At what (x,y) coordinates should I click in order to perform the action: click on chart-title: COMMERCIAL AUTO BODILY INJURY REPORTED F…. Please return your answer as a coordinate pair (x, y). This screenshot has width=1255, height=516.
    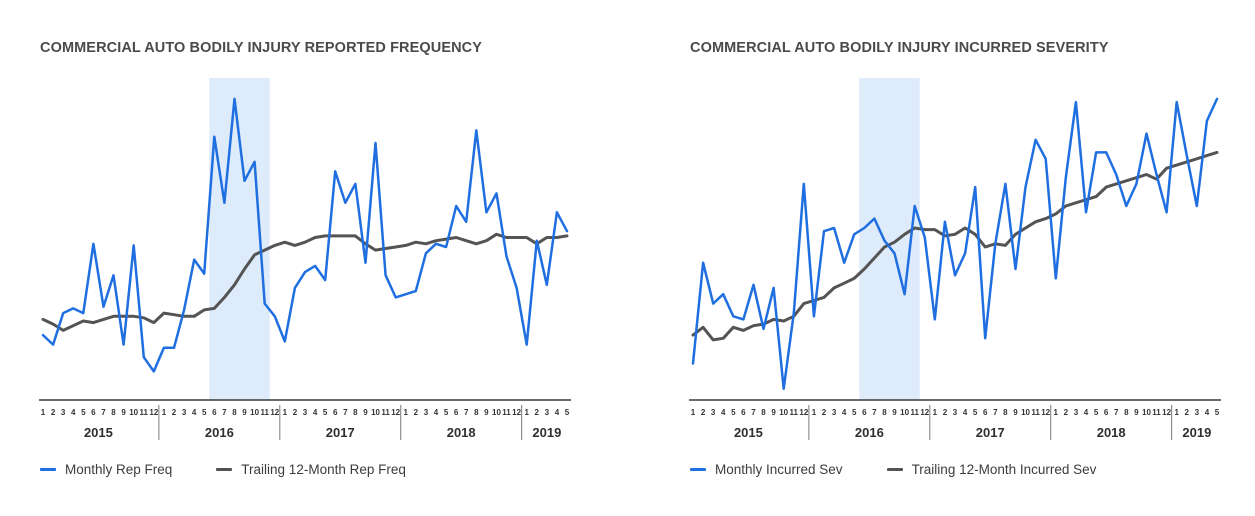
    Looking at the image, I should click on (261, 48).